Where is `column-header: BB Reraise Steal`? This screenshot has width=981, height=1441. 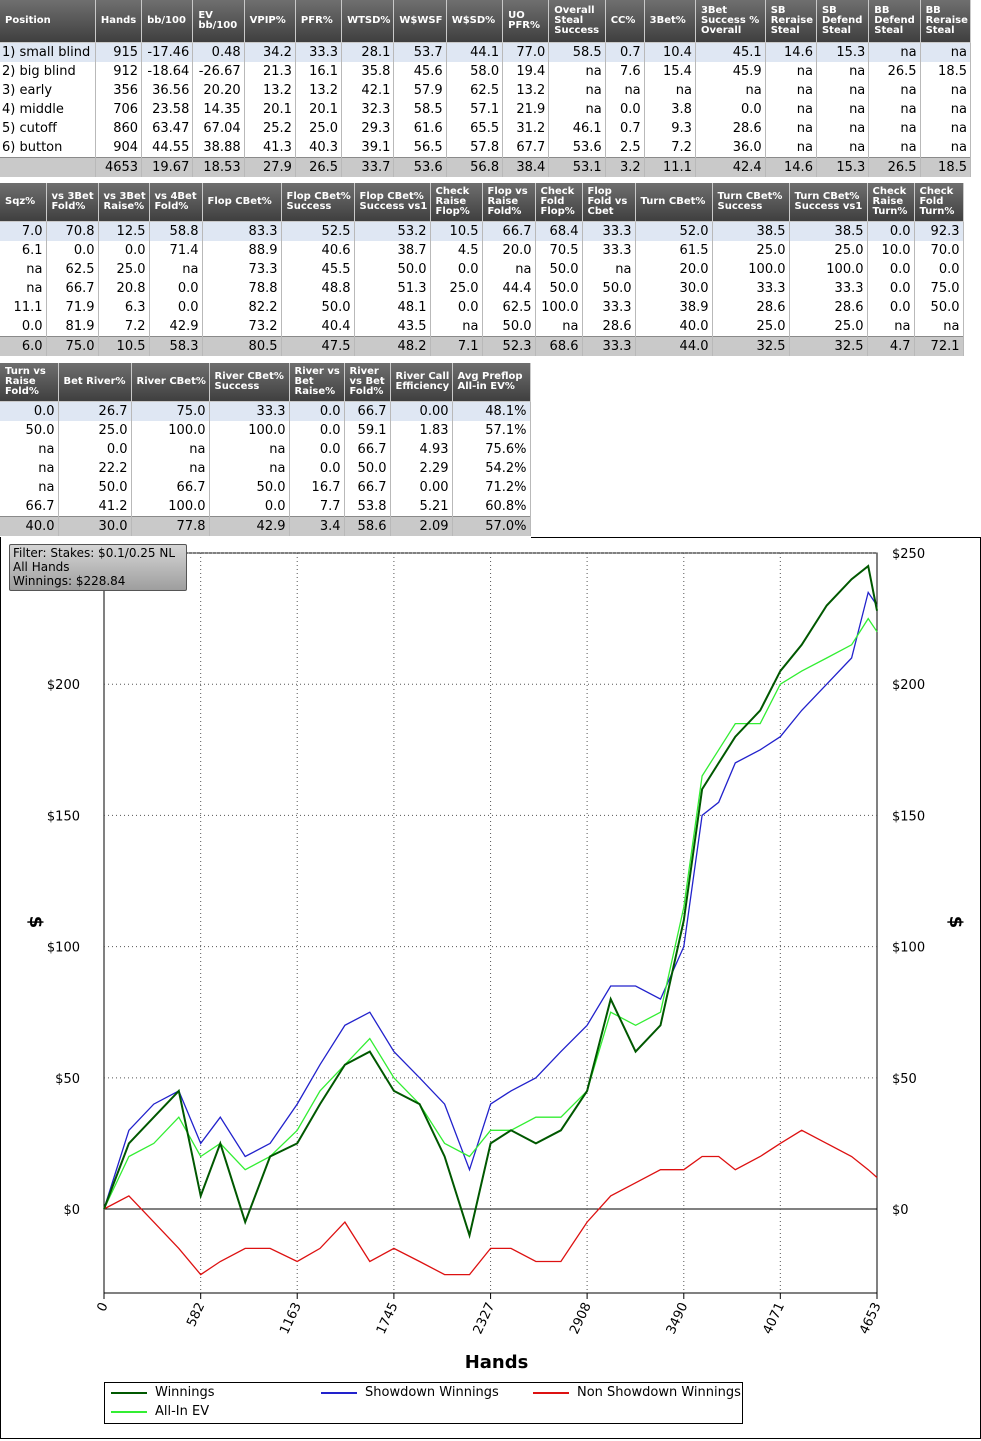
column-header: BB Reraise Steal is located at coordinates (946, 21).